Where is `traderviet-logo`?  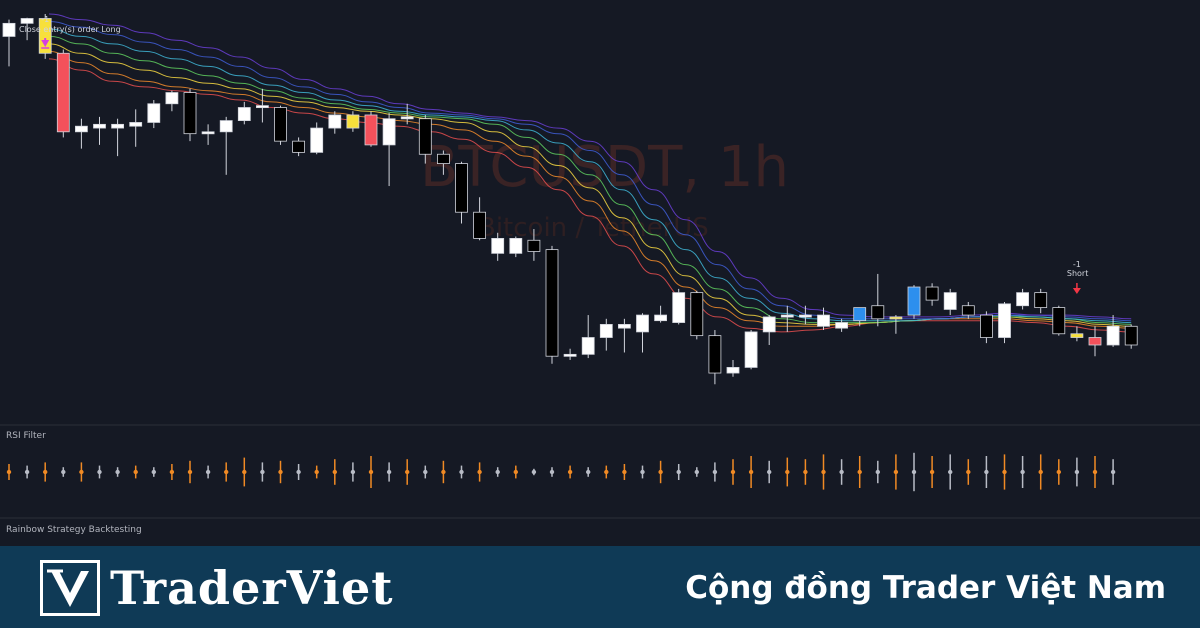
traderviet-logo is located at coordinates (70, 588).